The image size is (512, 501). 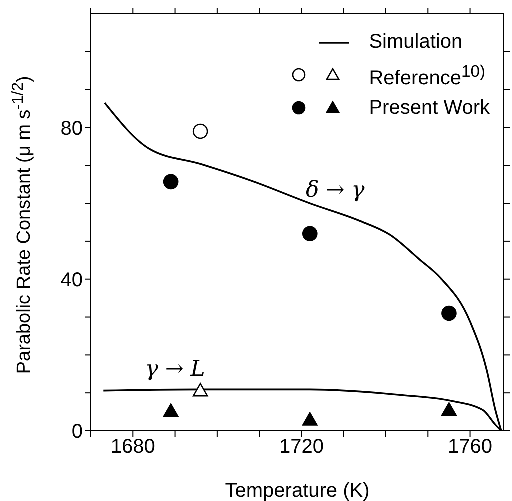 I want to click on annotation: δ → γ, so click(x=336, y=191).